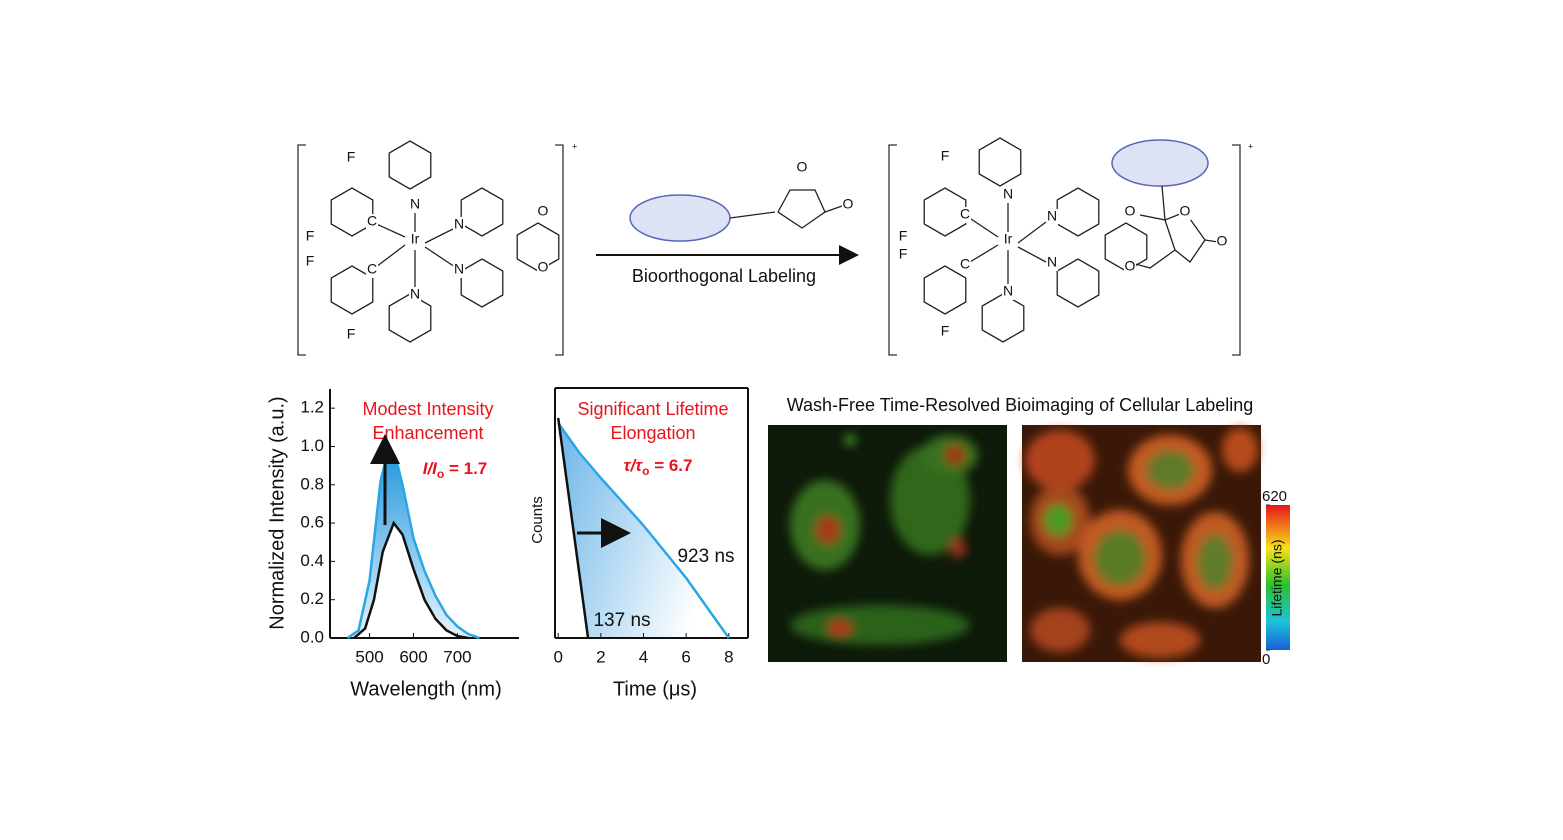 Image resolution: width=1563 pixels, height=840 pixels. I want to click on x-tick-label: 4, so click(643, 656).